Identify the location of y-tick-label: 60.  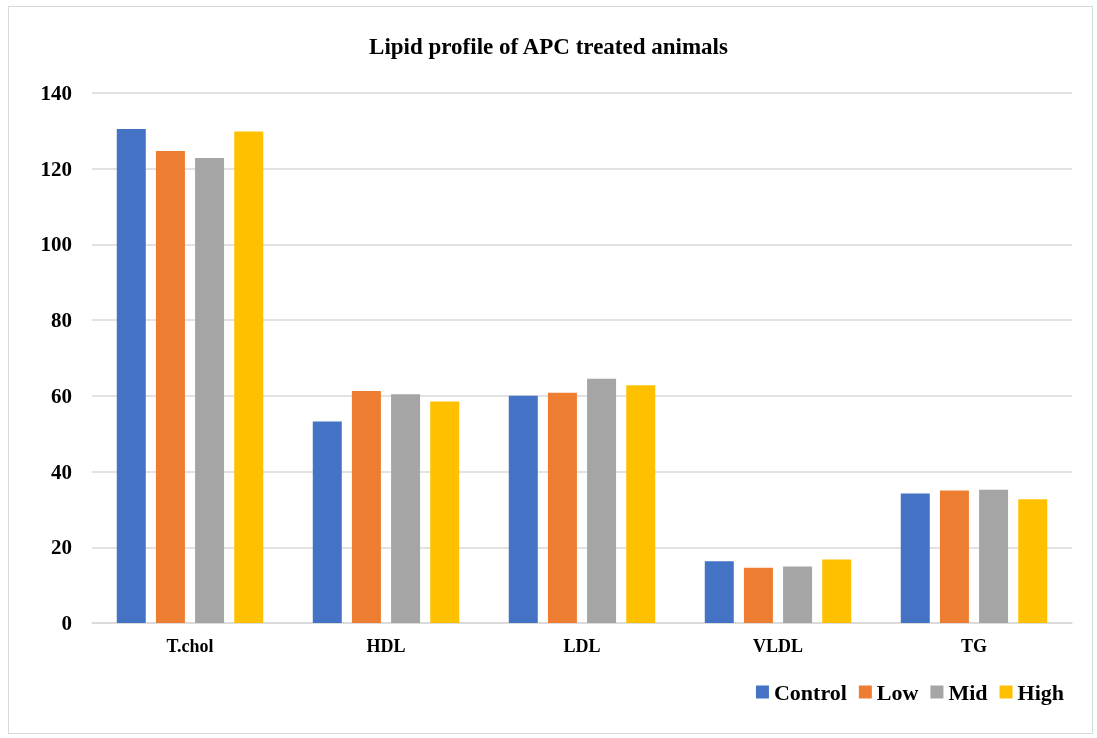
(61, 395).